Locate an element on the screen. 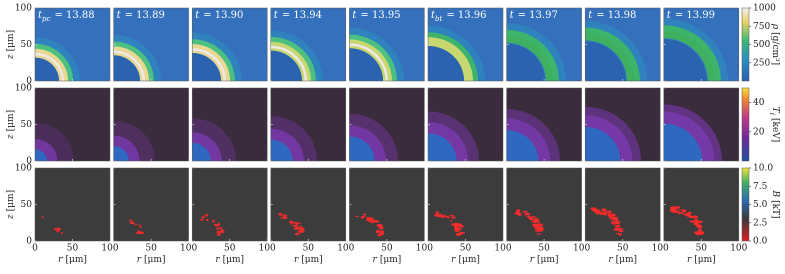  cold-core is located at coordinates (201, 151).